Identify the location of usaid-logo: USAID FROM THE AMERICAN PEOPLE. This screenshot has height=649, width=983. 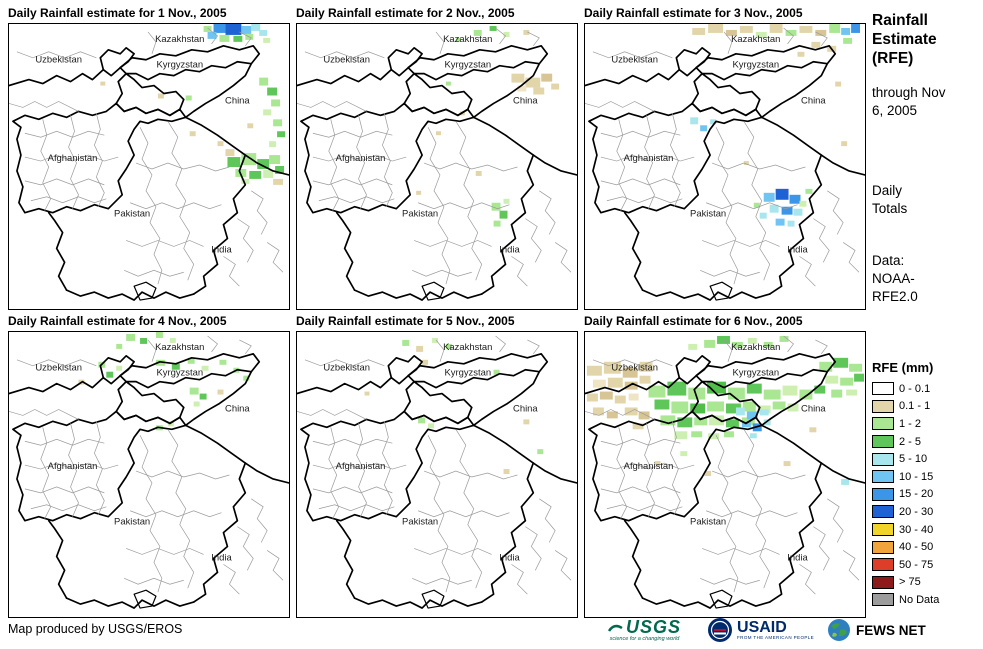
(760, 630).